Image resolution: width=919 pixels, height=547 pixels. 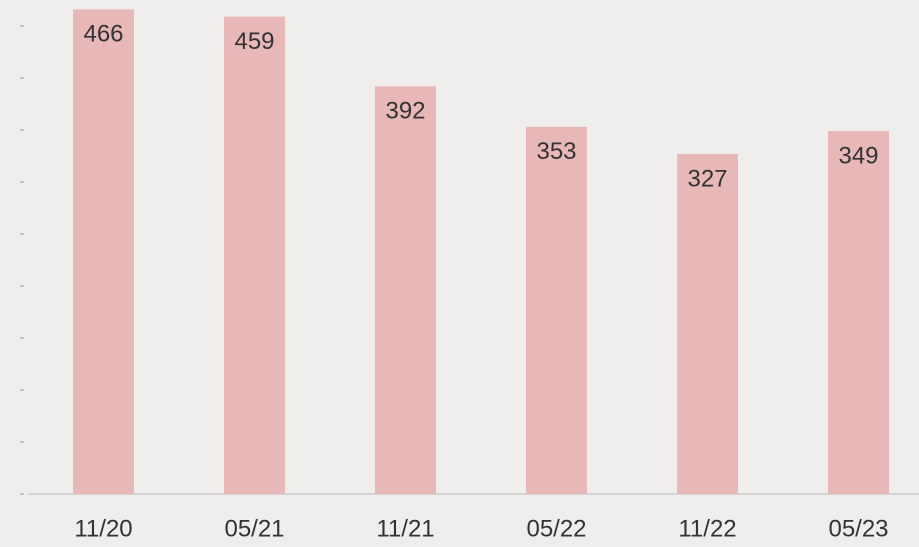 What do you see at coordinates (858, 528) in the screenshot?
I see `x-tick-label: 05/23` at bounding box center [858, 528].